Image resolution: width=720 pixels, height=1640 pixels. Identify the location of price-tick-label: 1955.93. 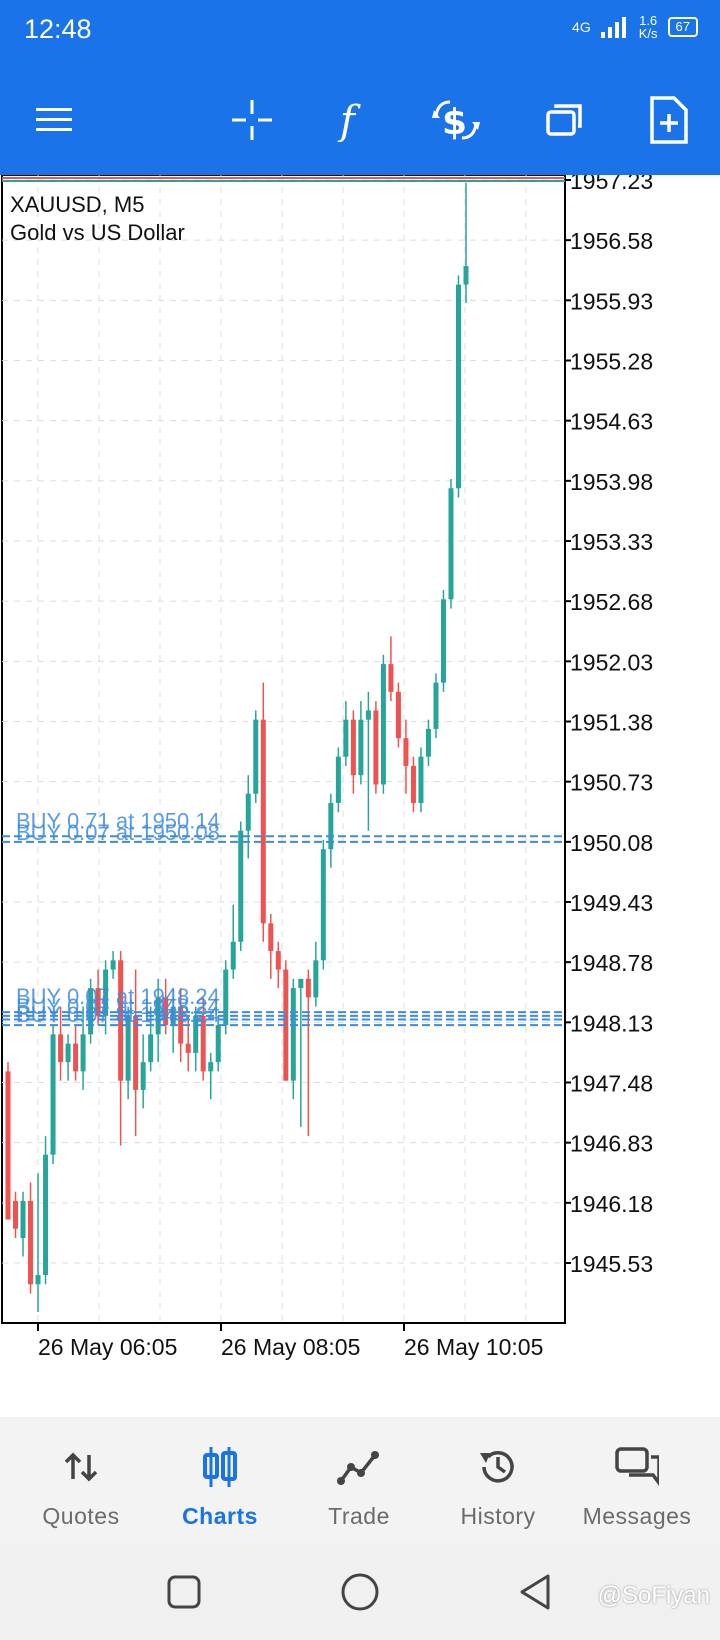
(611, 301).